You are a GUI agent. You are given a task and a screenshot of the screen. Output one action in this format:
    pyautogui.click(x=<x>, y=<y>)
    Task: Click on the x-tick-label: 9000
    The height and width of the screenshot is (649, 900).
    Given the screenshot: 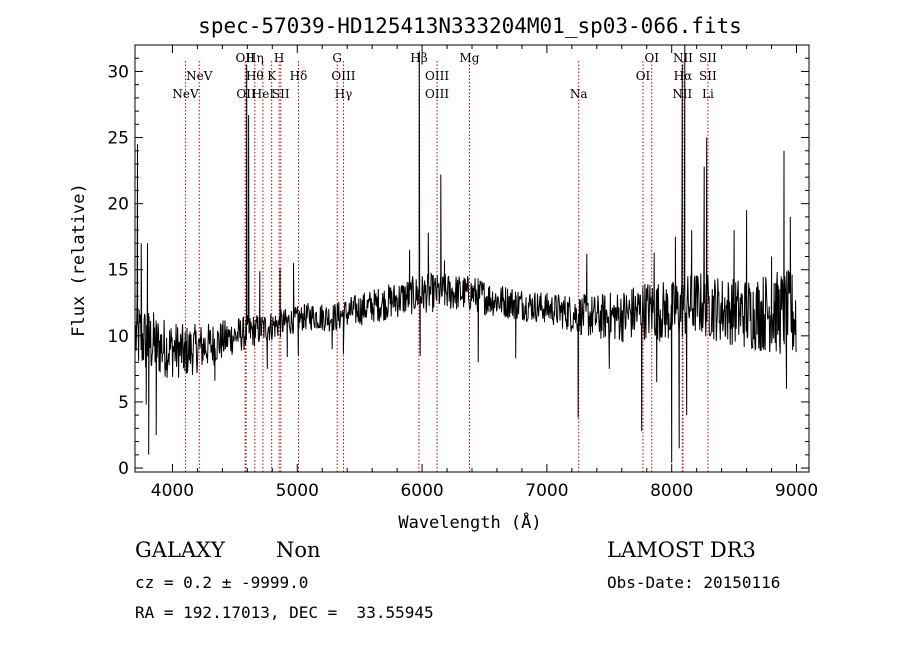 What is the action you would take?
    pyautogui.click(x=796, y=491)
    